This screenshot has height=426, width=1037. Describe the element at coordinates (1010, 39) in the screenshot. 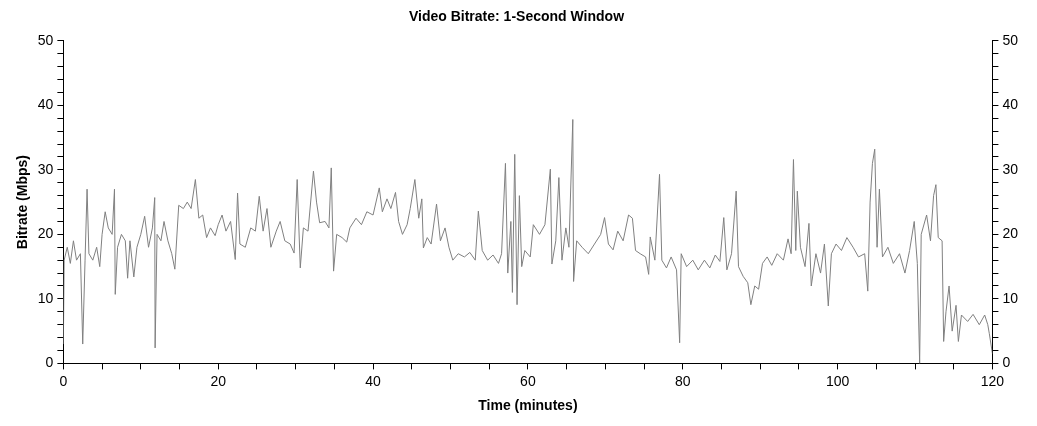

I see `y2-tick-label: 50` at that location.